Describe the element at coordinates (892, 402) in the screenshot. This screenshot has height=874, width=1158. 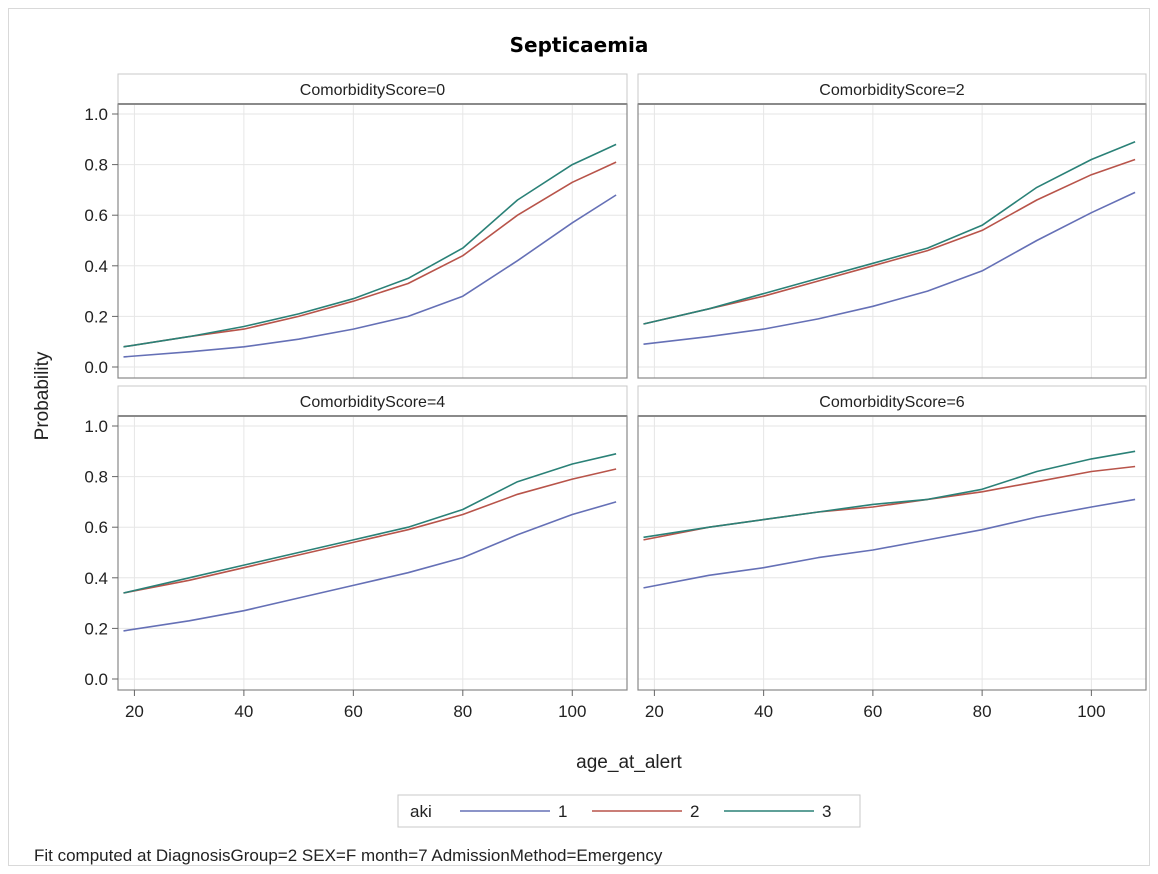
I see `panel-header-label: ComorbidityScore=6` at that location.